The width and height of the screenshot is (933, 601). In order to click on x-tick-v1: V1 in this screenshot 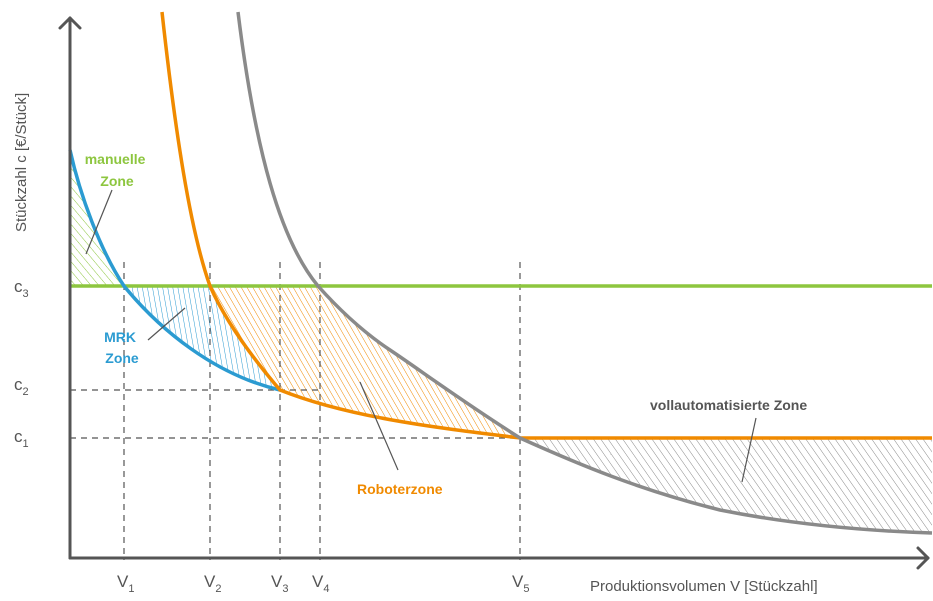, I will do `click(125, 583)`.